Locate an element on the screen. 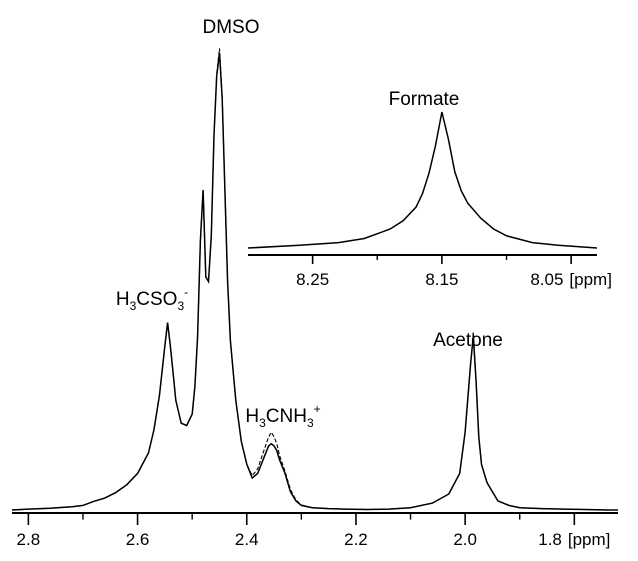  inset-spectrum-series-group is located at coordinates (422, 180).